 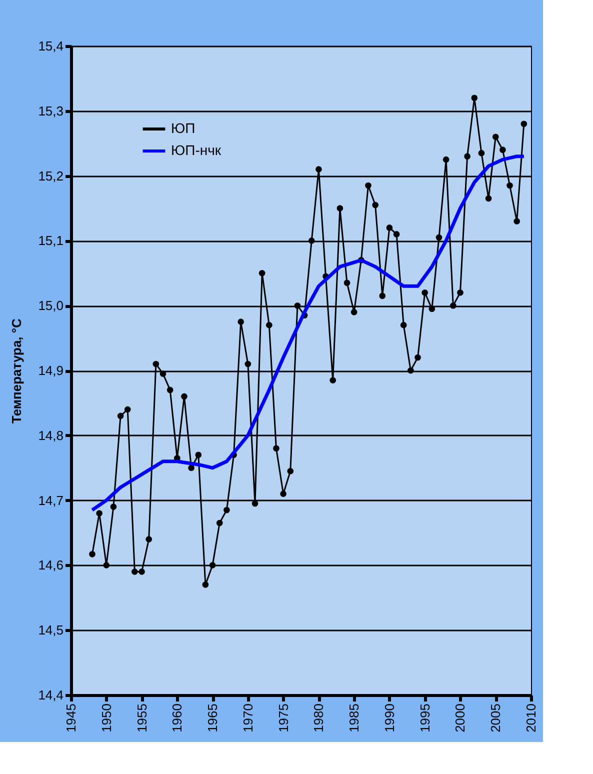 What do you see at coordinates (51, 500) in the screenshot?
I see `y-tick-label: 14,7` at bounding box center [51, 500].